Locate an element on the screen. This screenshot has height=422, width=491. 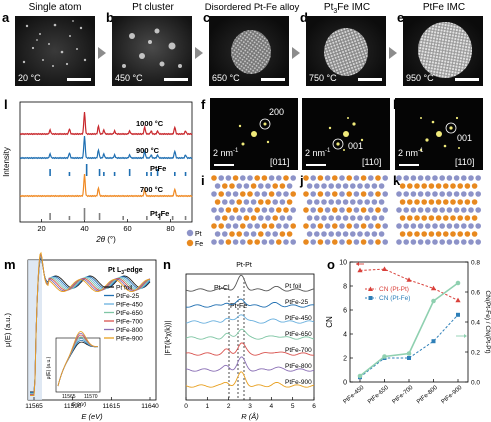
xanes-curves is located at coordinates (90, 324).